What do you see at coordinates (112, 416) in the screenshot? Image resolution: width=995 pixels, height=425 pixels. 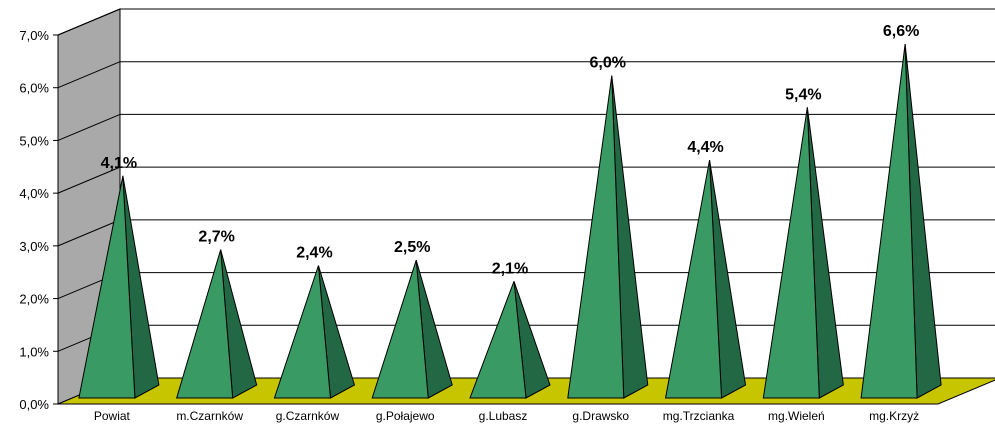 I see `x-category-label: Powiat` at bounding box center [112, 416].